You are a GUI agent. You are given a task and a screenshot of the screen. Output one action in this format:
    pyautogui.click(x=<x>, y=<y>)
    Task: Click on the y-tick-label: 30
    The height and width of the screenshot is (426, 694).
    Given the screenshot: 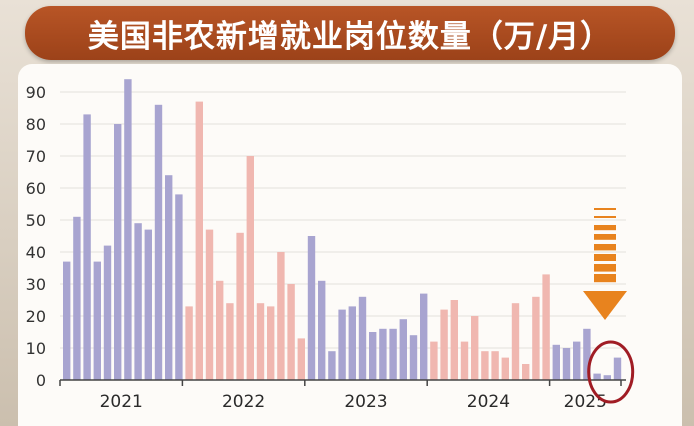 What is the action you would take?
    pyautogui.click(x=36, y=284)
    